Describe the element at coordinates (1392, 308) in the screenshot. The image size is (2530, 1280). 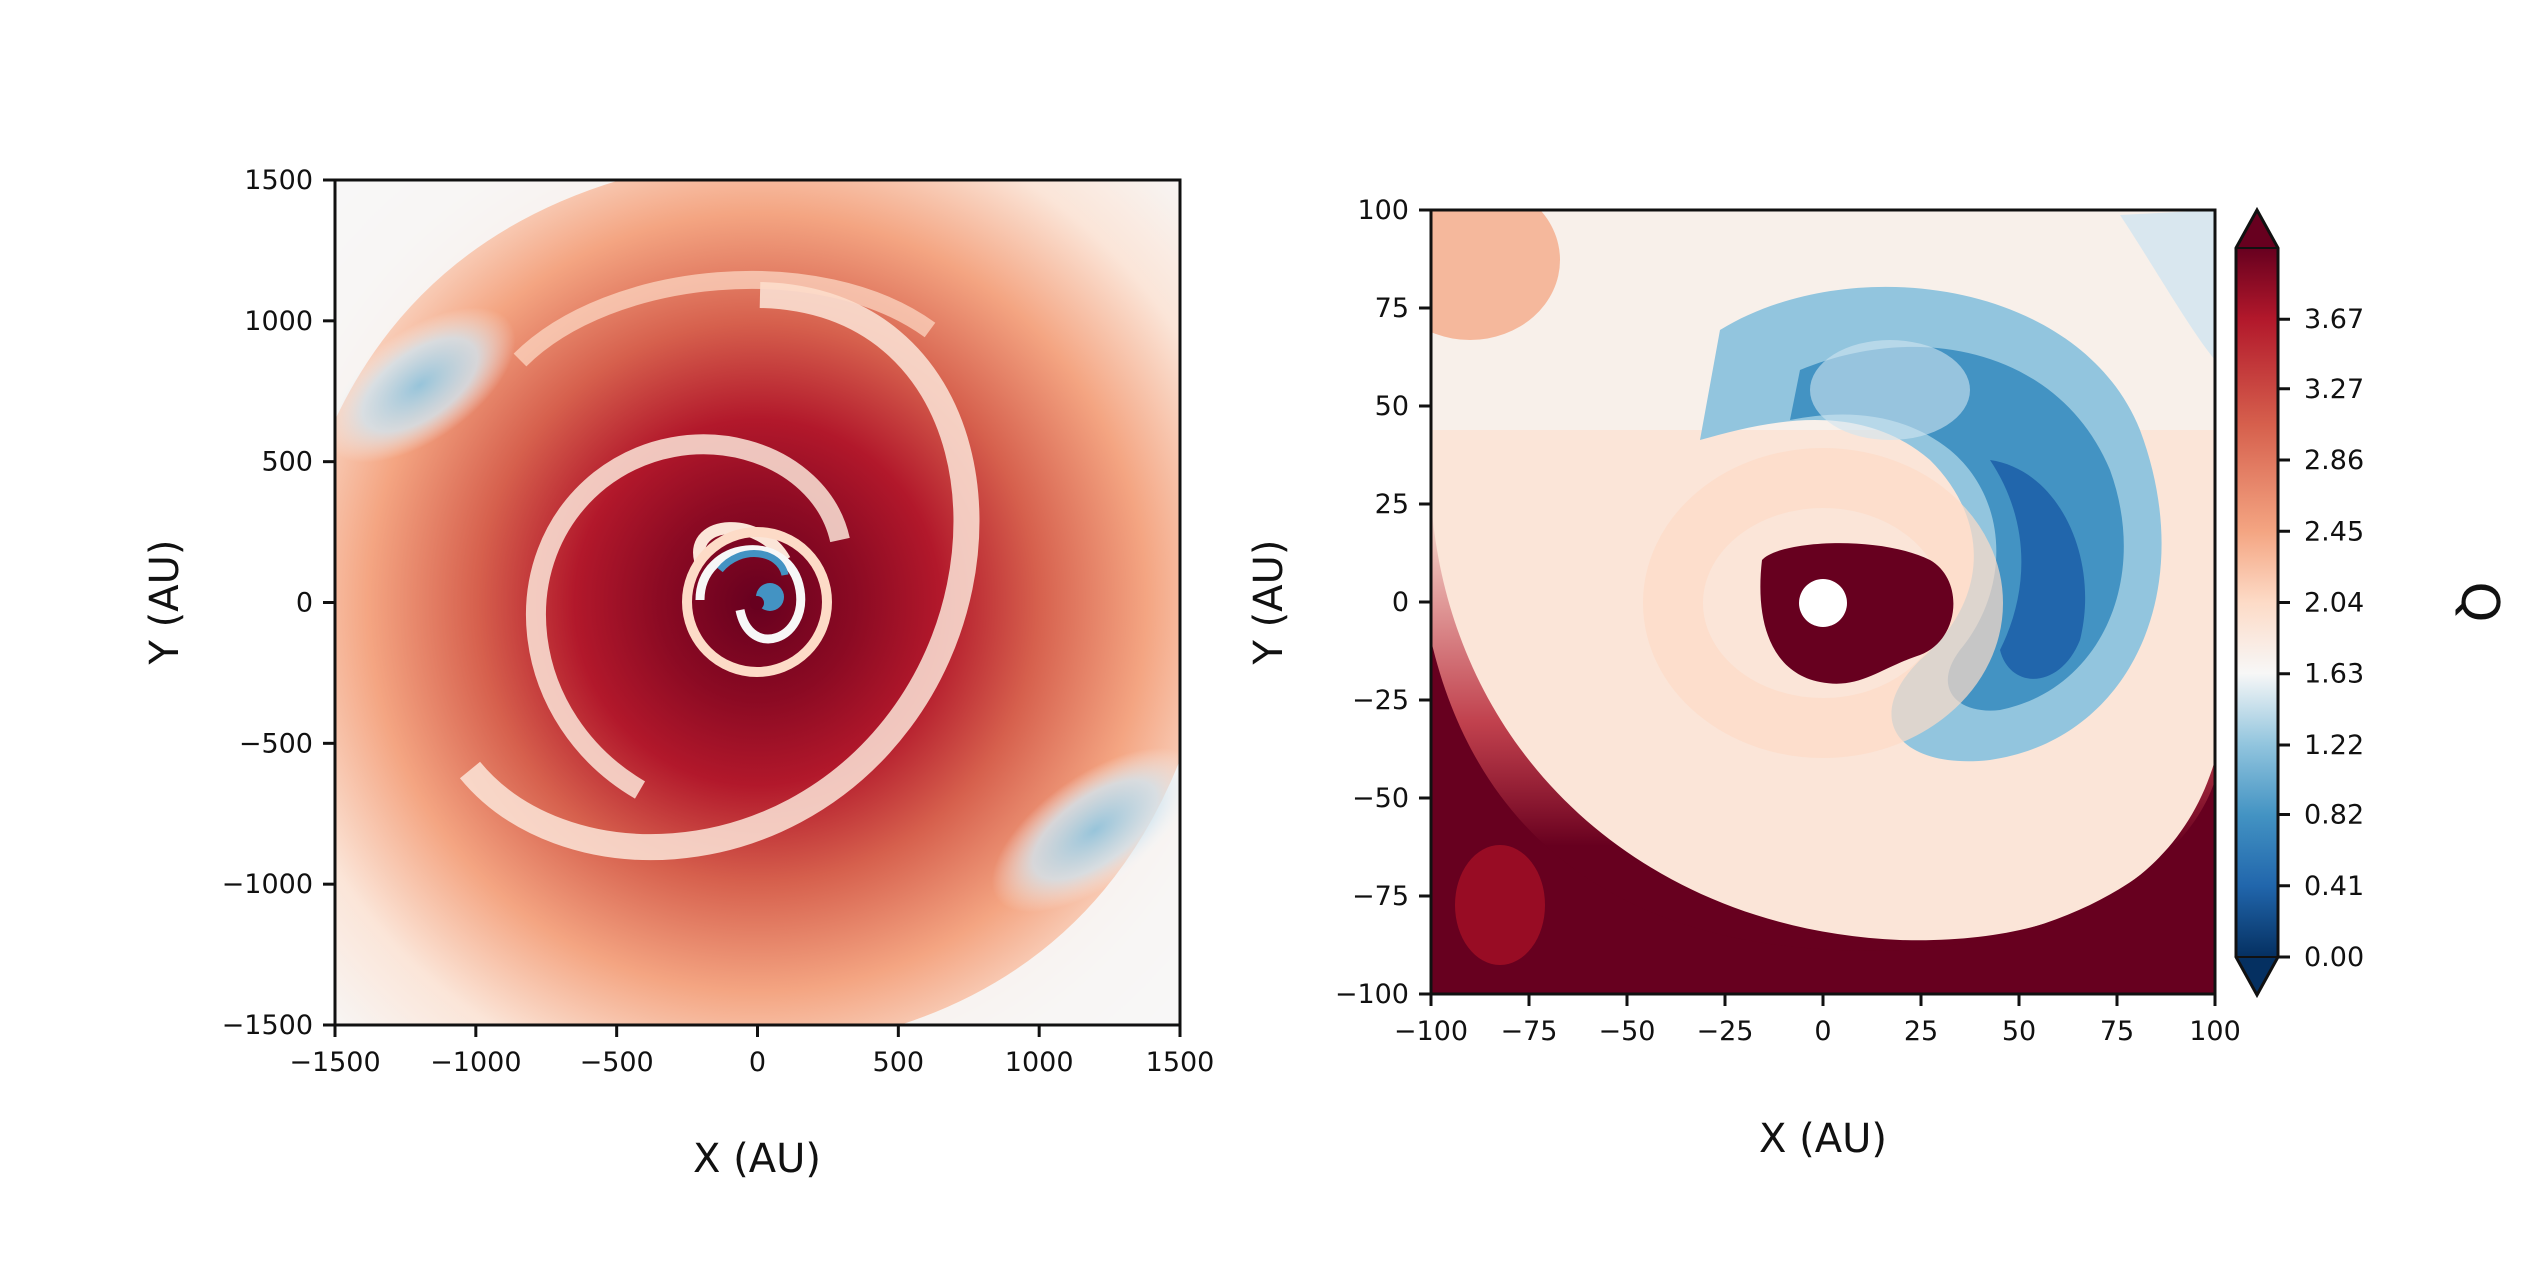
I see `right-y-tick-label: 75` at that location.